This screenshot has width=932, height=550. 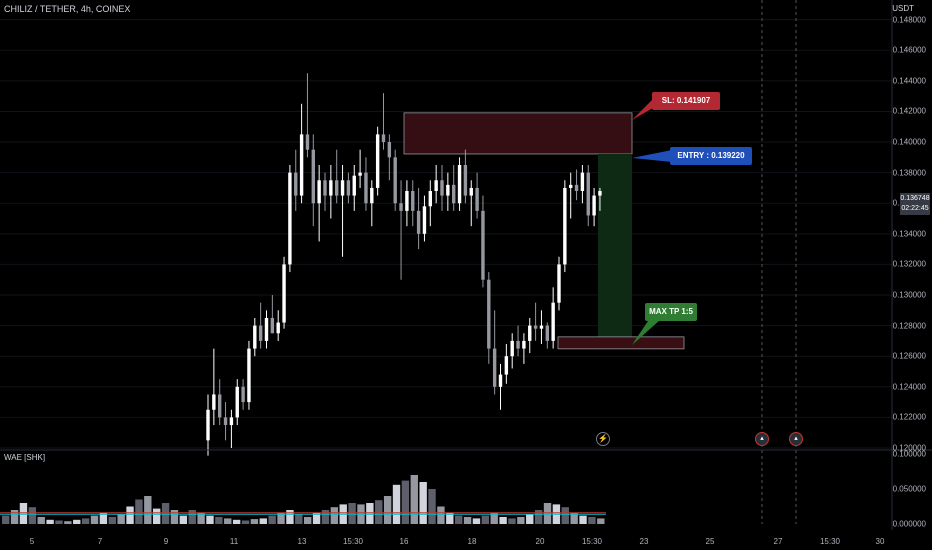 What do you see at coordinates (67, 9) in the screenshot?
I see `symbol-title: CHILIZ / TETHER, 4h, COINEX` at bounding box center [67, 9].